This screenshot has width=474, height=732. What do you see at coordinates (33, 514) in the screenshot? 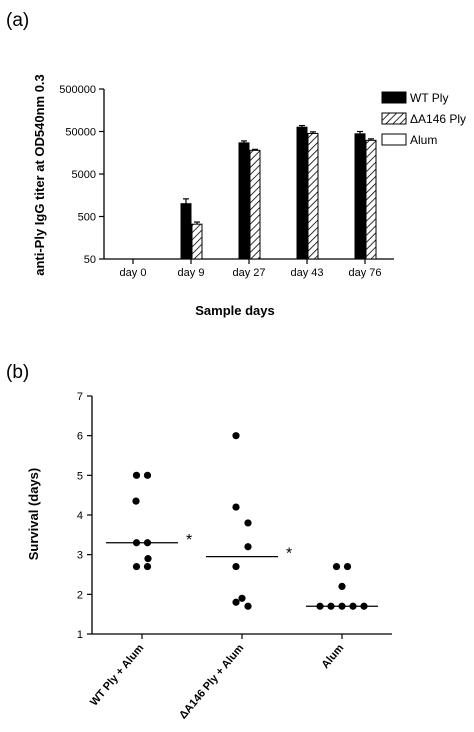
I see `y-axis-title-b: Survival (days)` at bounding box center [33, 514].